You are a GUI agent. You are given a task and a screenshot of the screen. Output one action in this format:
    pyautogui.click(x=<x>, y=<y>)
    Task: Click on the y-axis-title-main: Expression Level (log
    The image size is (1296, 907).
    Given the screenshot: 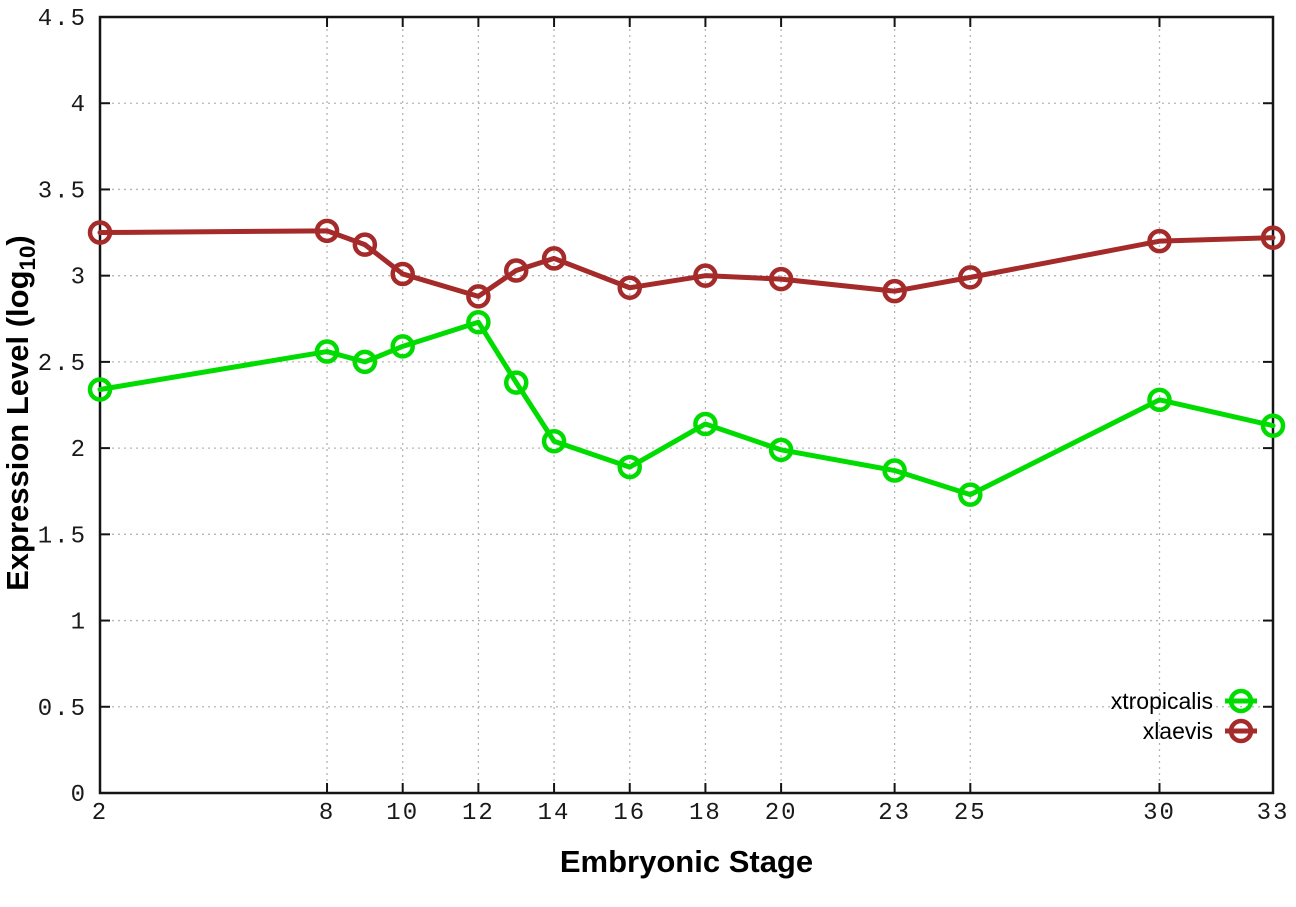 What is the action you would take?
    pyautogui.click(x=17, y=430)
    